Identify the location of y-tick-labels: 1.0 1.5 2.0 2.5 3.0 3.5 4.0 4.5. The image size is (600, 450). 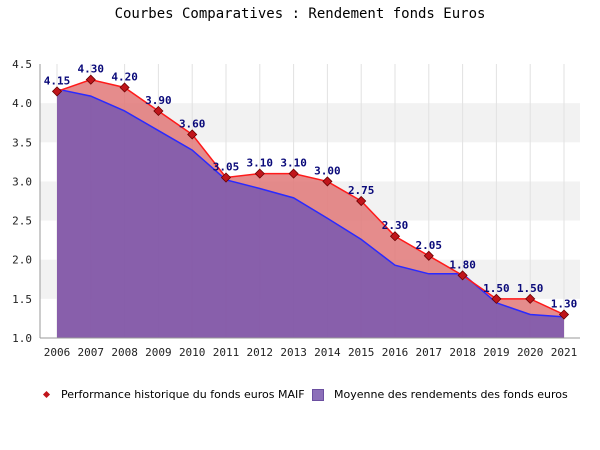
(22, 201).